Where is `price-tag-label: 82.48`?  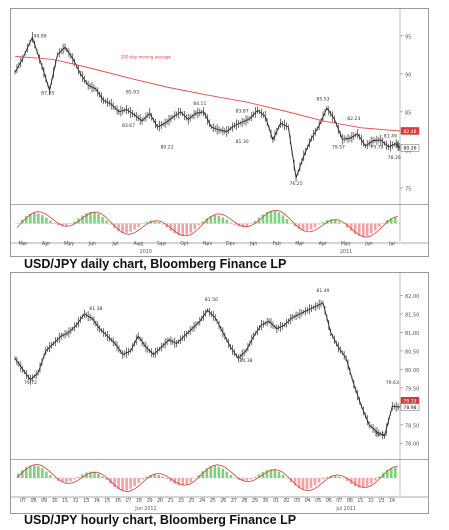
price-tag-label: 82.48 is located at coordinates (409, 132).